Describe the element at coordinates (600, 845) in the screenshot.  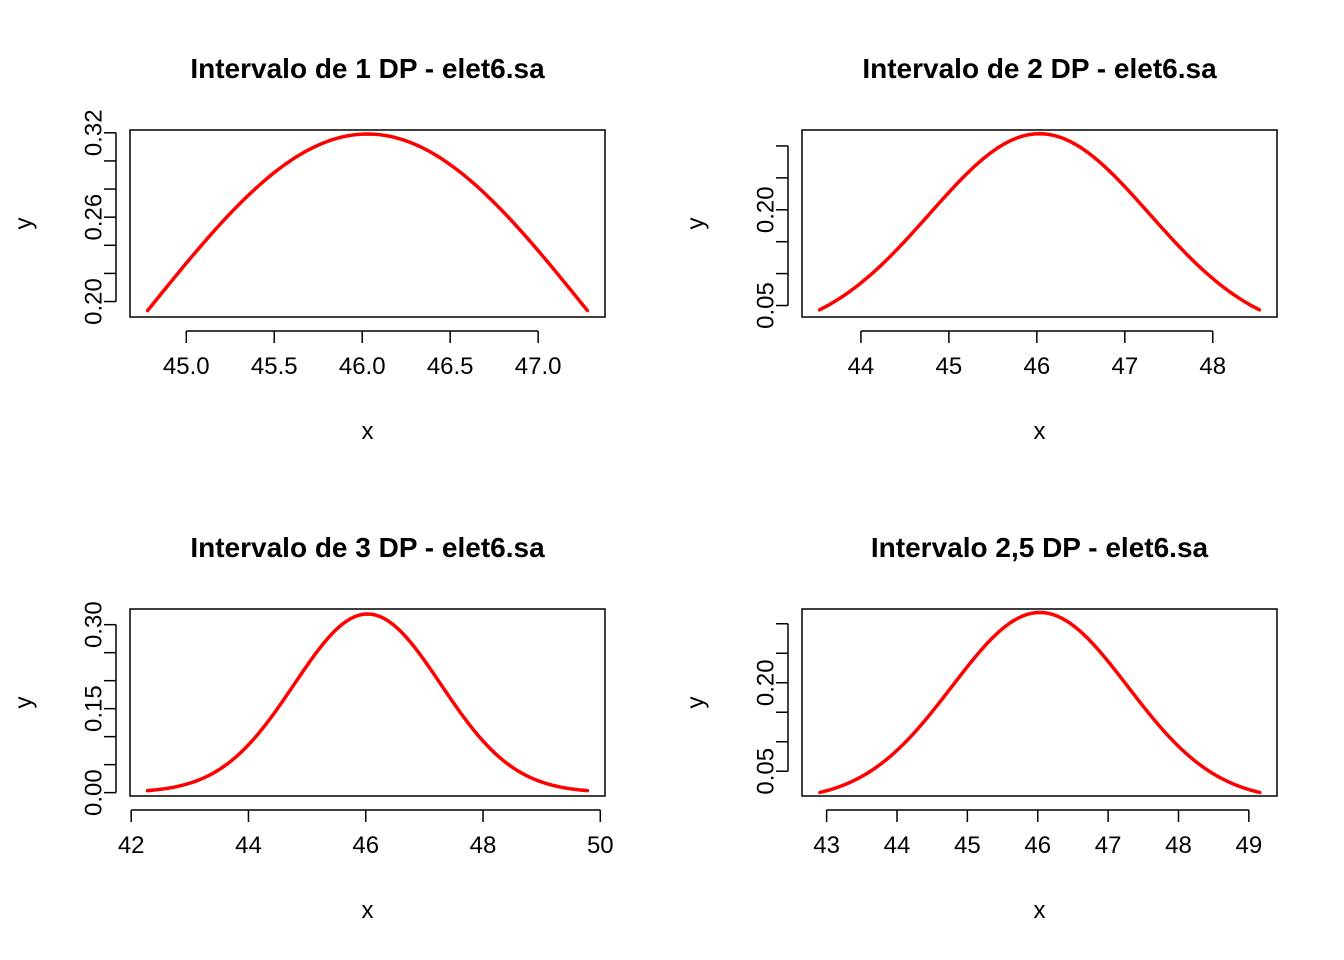
I see `x-tick-label: 50` at that location.